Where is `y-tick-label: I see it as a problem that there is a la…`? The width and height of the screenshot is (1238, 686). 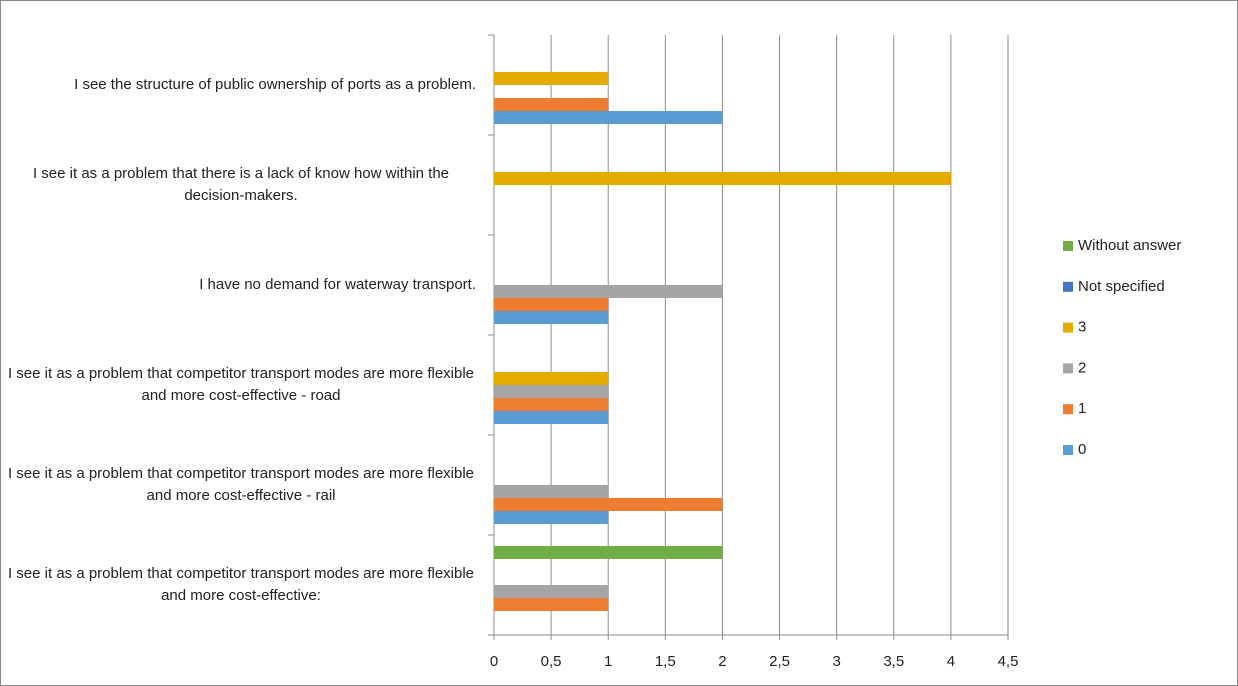 y-tick-label: I see it as a problem that there is a la… is located at coordinates (241, 185).